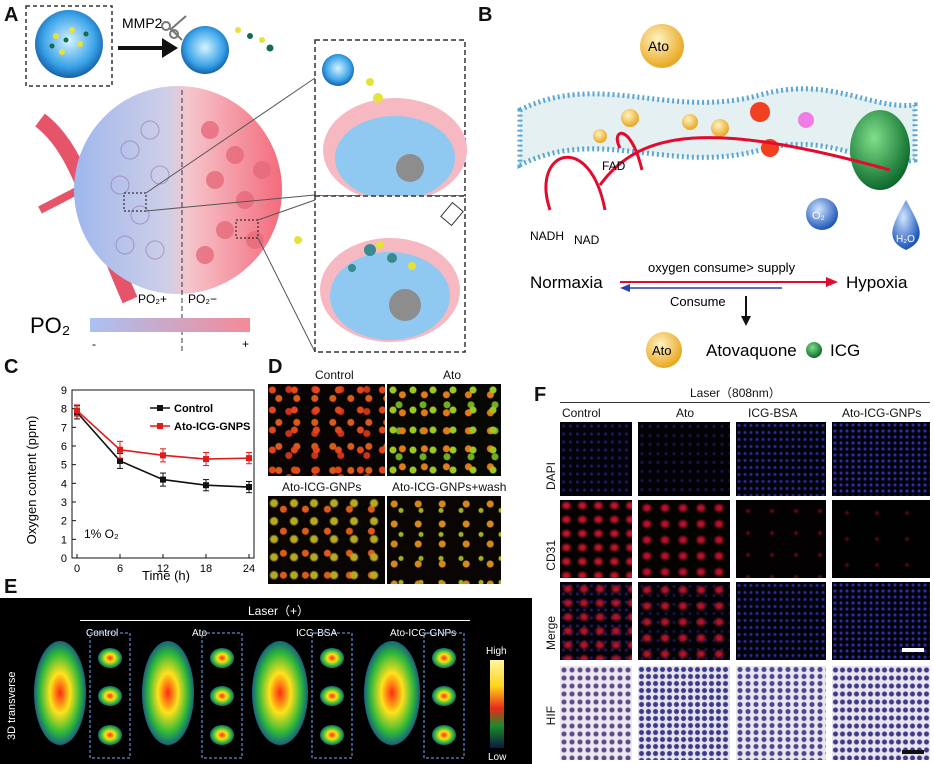  Describe the element at coordinates (174, 28) in the screenshot. I see `scissors-icon` at that location.